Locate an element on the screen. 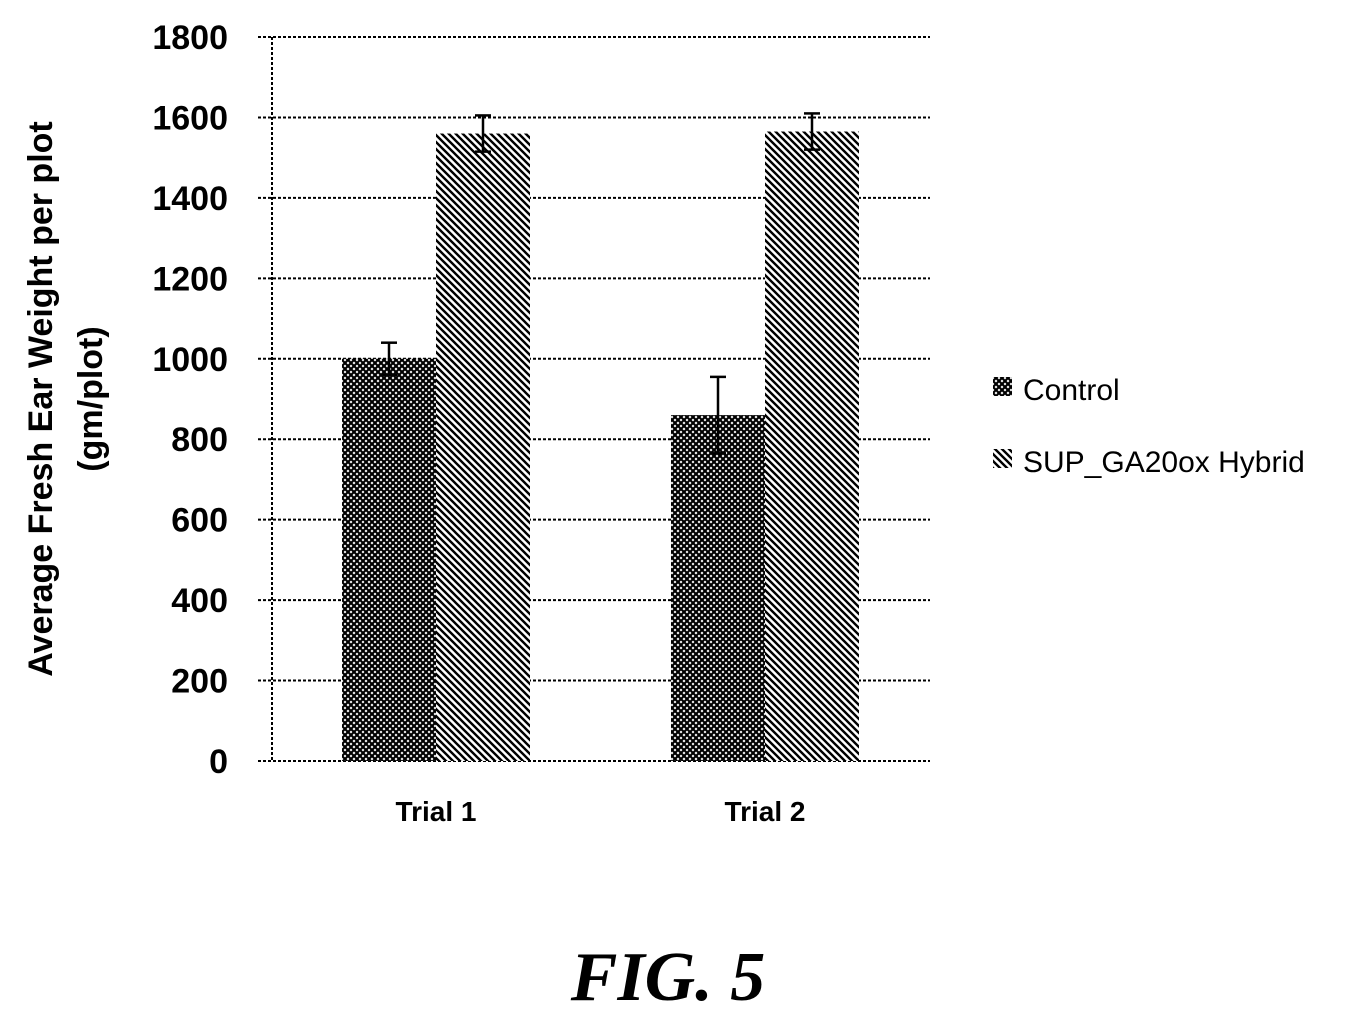  y-axis-ticks: 0 200 400 600 800 1000 1200 1400 1600 1800 is located at coordinates (190, 400).